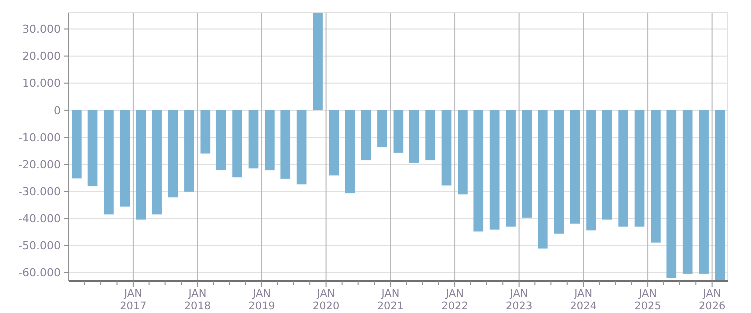  Describe the element at coordinates (39, 192) in the screenshot. I see `y-tick-label: -30.000` at that location.